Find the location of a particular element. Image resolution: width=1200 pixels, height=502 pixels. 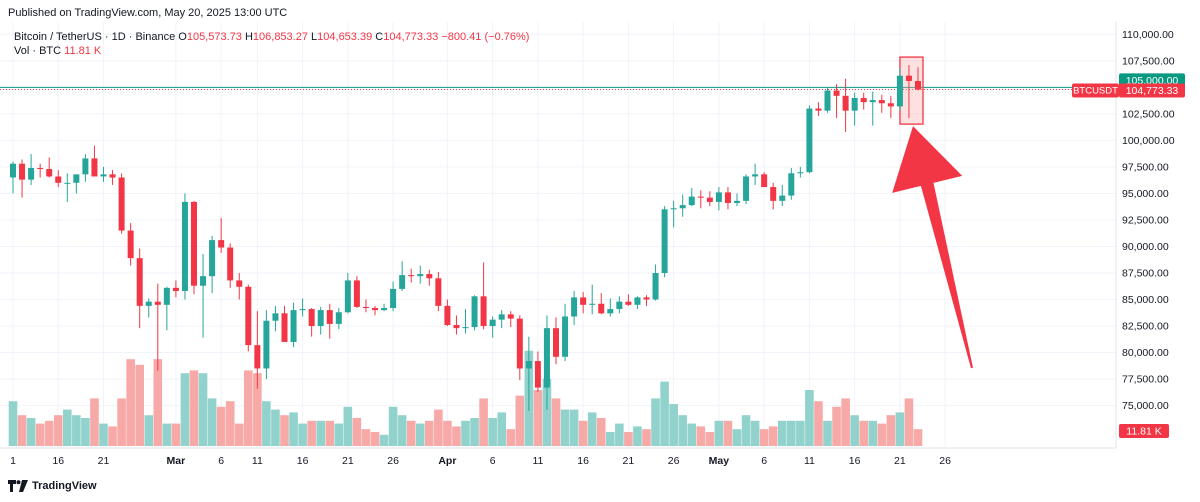

last-price-tag-bg is located at coordinates (1152, 90).